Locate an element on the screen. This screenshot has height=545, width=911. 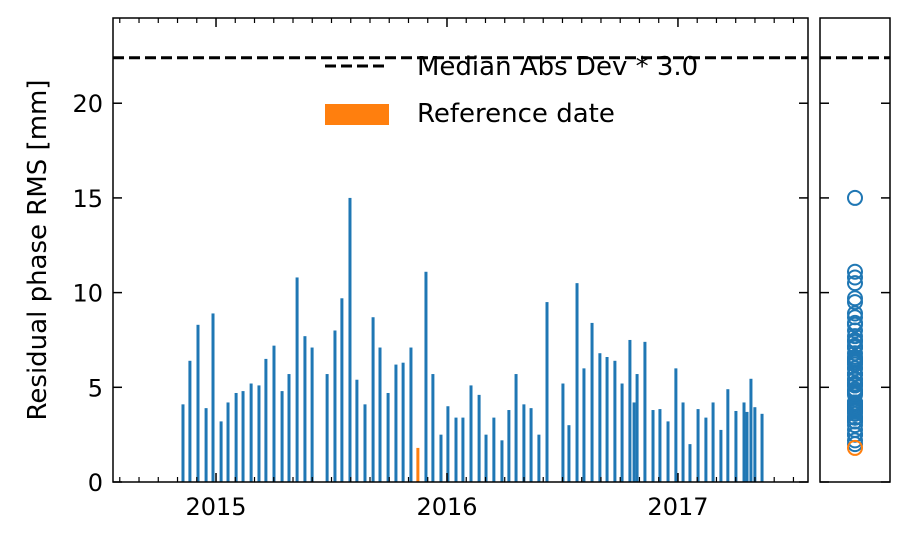
y-axis-label: Residual phase RMS [mm] is located at coordinates (38, 250).